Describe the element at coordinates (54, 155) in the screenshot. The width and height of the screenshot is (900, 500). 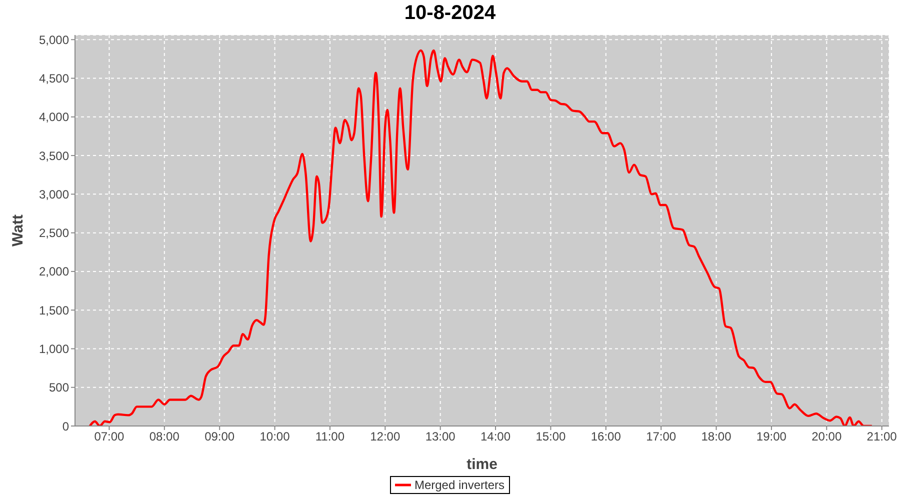
I see `y-tick-label: 3,500` at that location.